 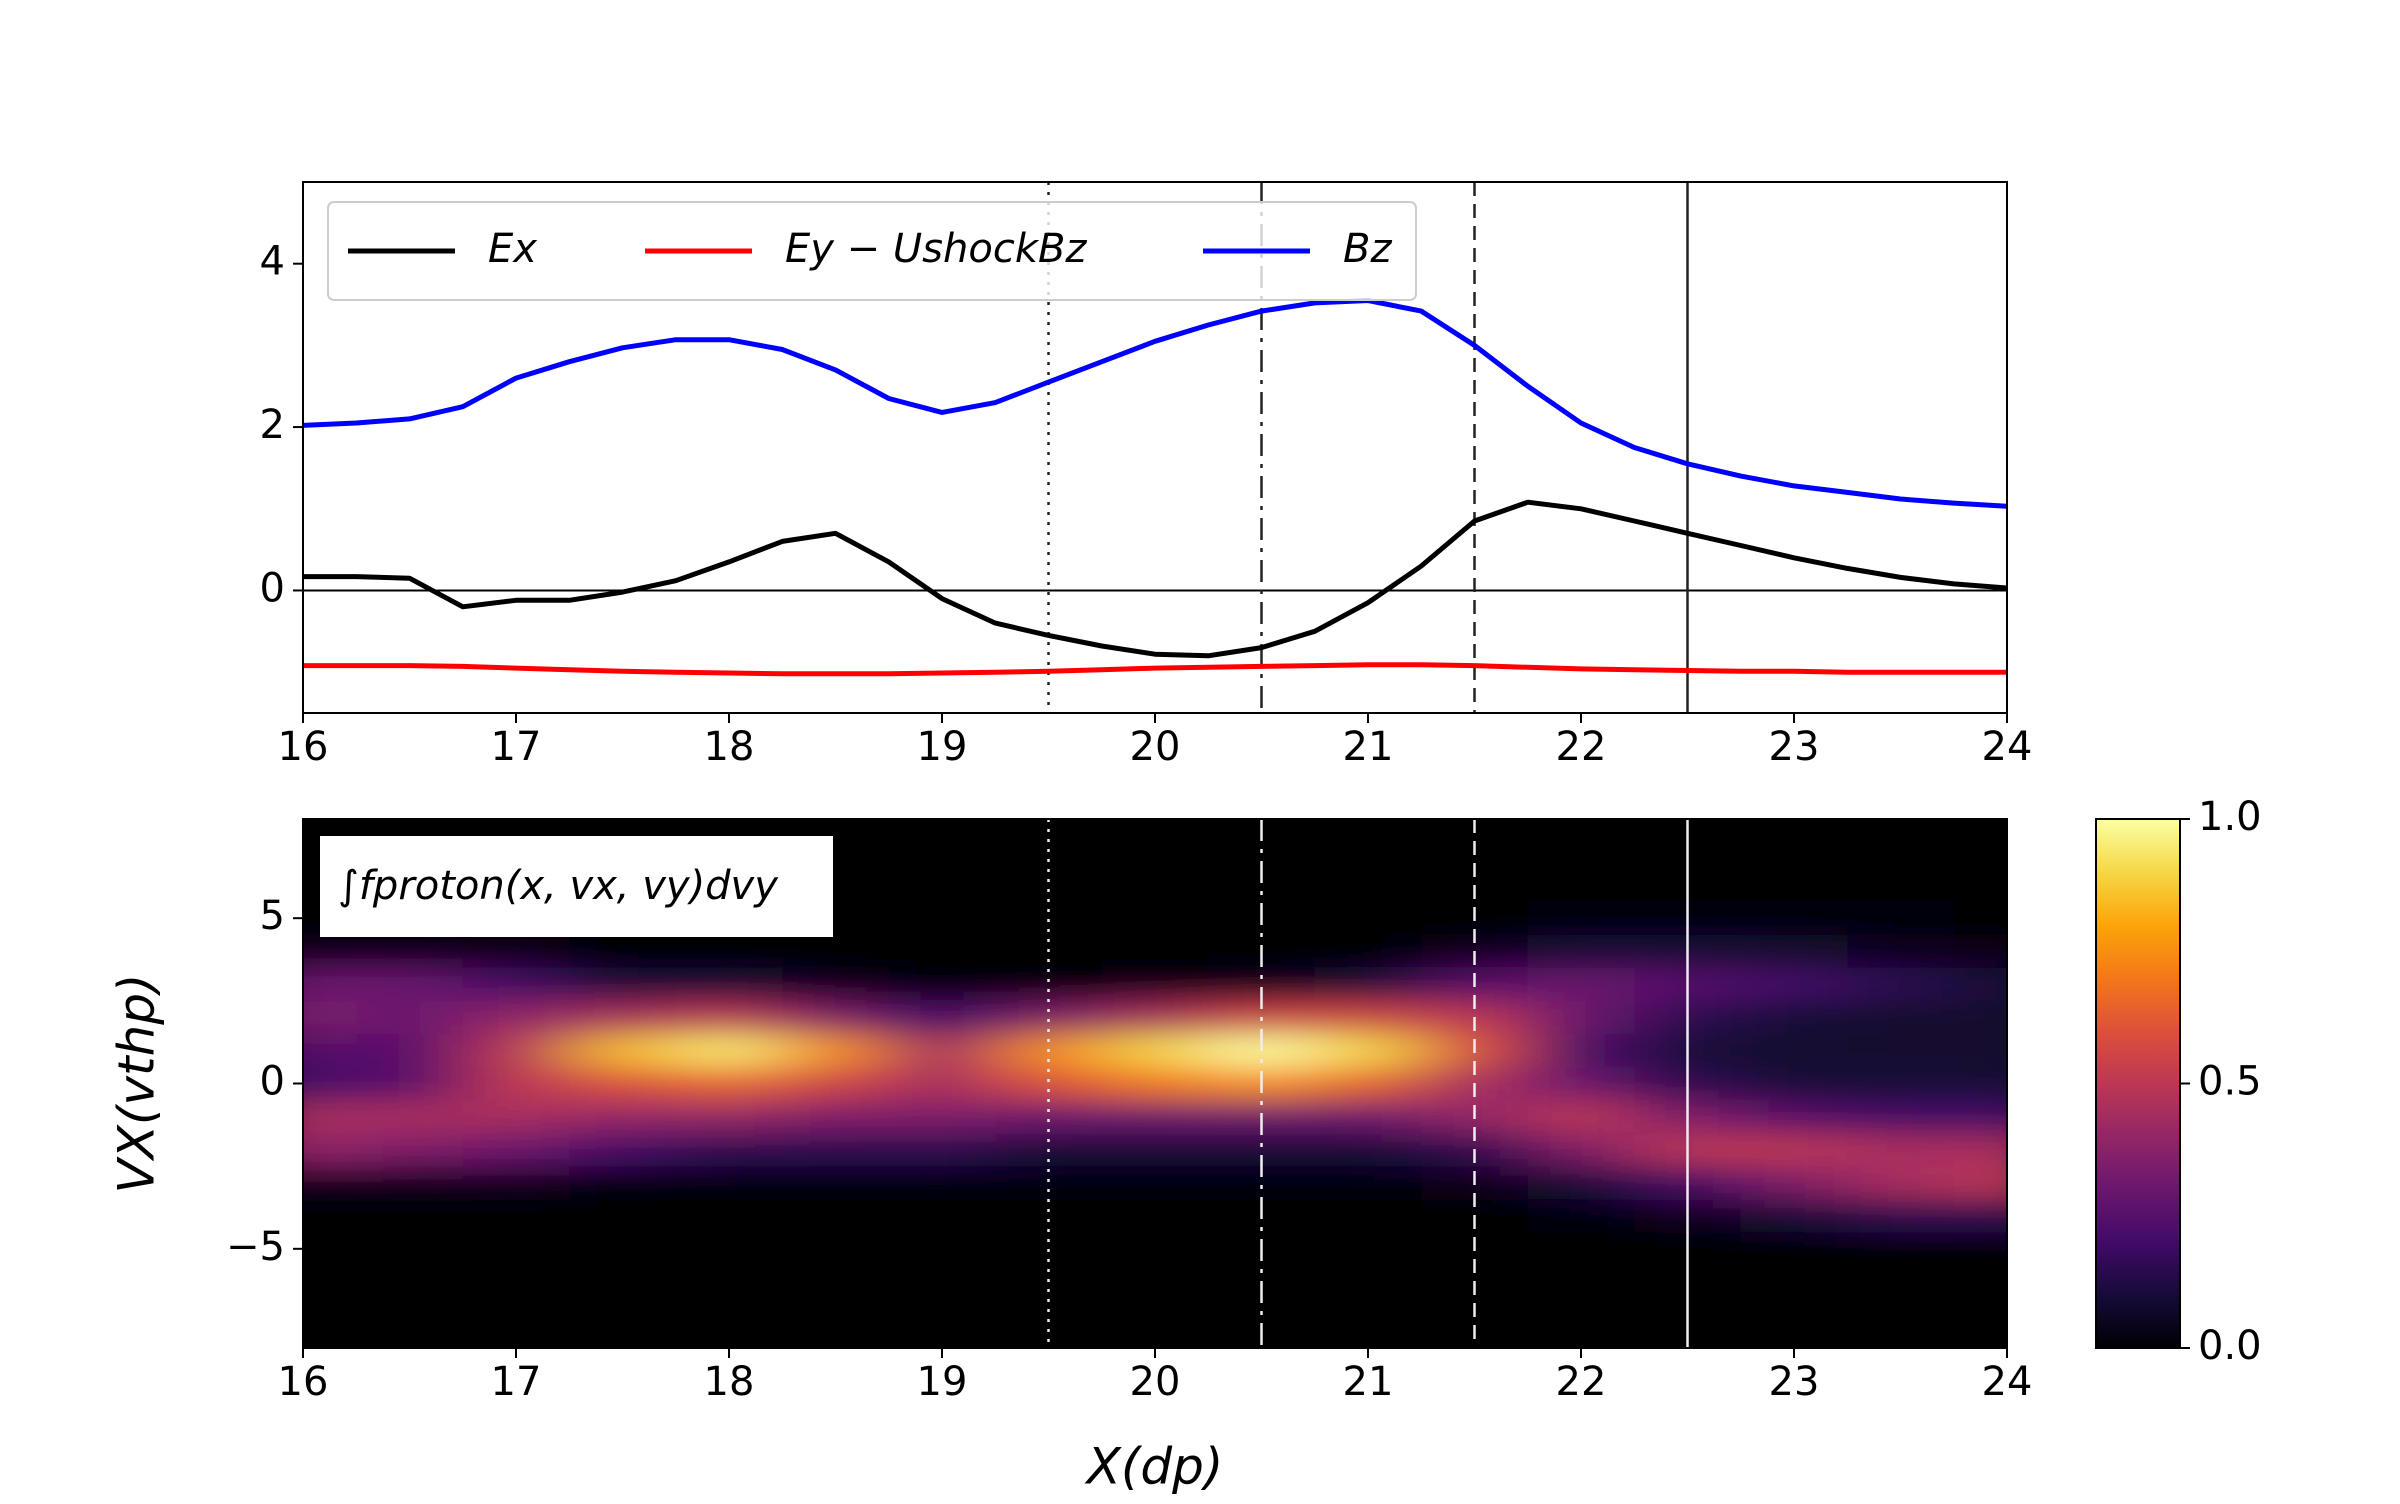 I want to click on annotation-box, so click(x=576, y=886).